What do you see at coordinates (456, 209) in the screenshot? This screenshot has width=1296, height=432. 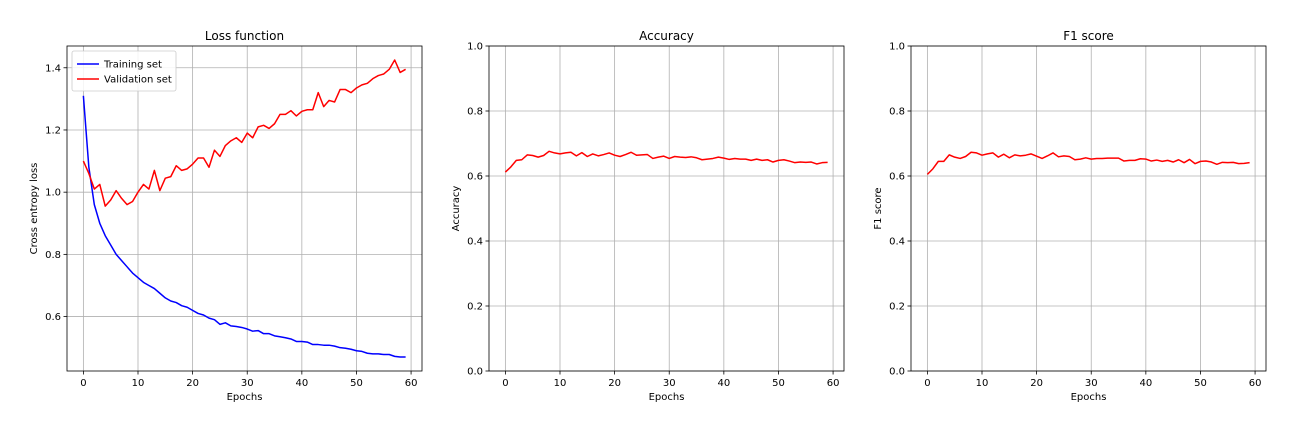 I see `y-axis-label: Accuracy` at bounding box center [456, 209].